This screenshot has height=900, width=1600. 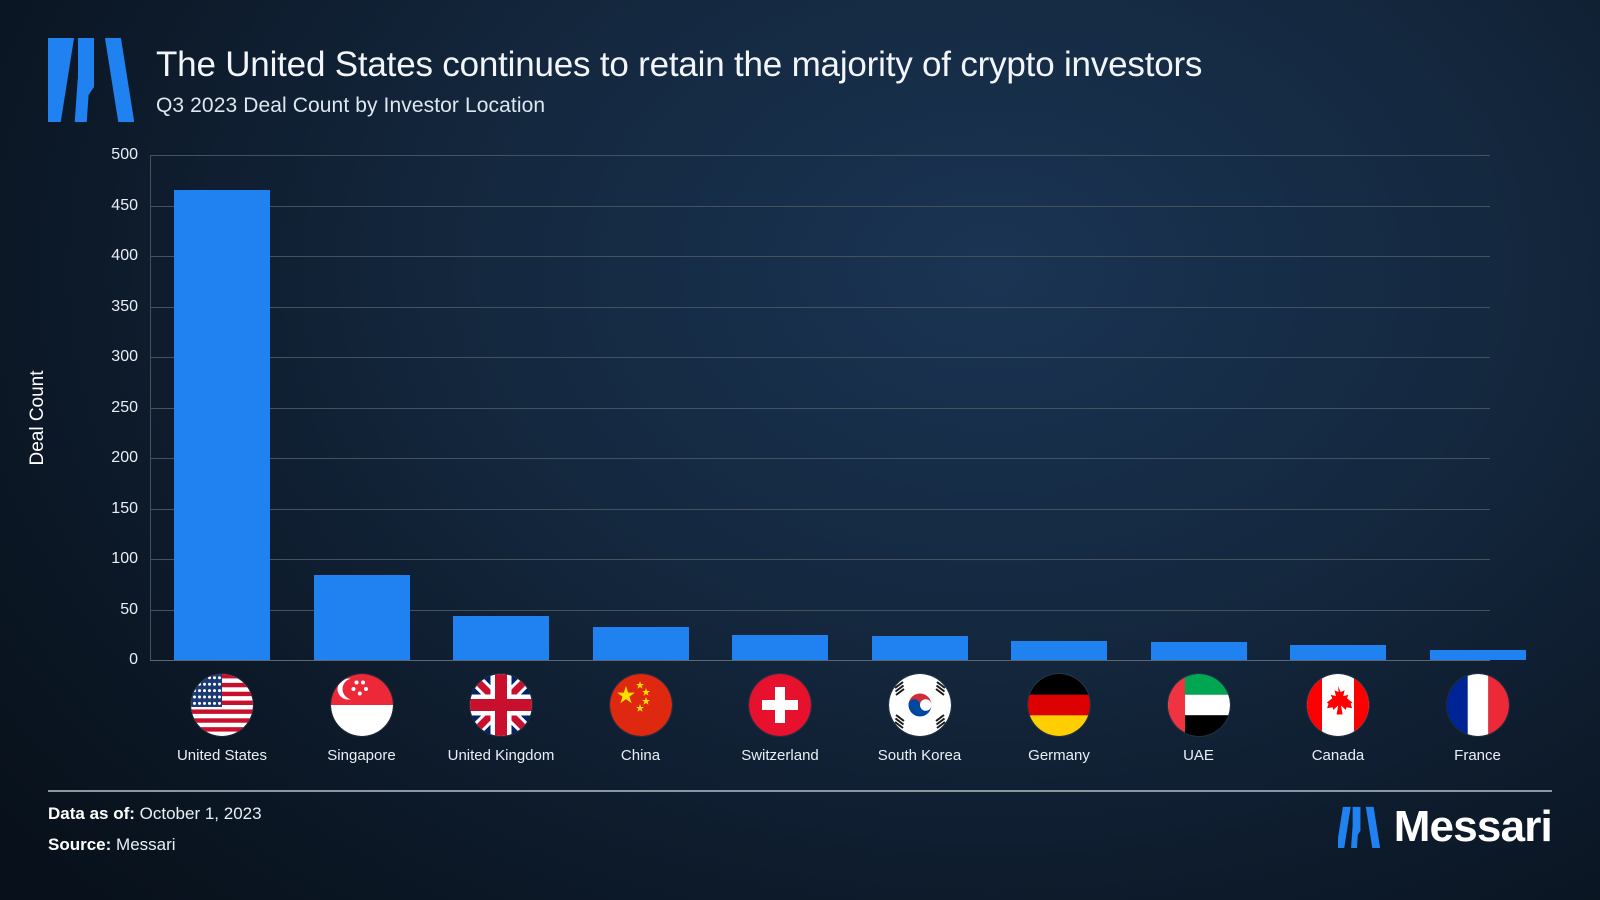 What do you see at coordinates (124, 508) in the screenshot?
I see `y-tick-label-150: 150` at bounding box center [124, 508].